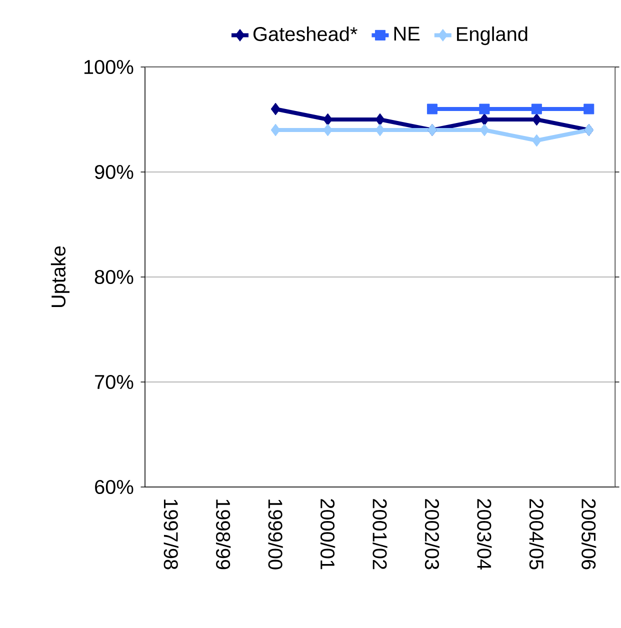 This screenshot has width=621, height=628. I want to click on y-axis-title: Uptake, so click(60, 277).